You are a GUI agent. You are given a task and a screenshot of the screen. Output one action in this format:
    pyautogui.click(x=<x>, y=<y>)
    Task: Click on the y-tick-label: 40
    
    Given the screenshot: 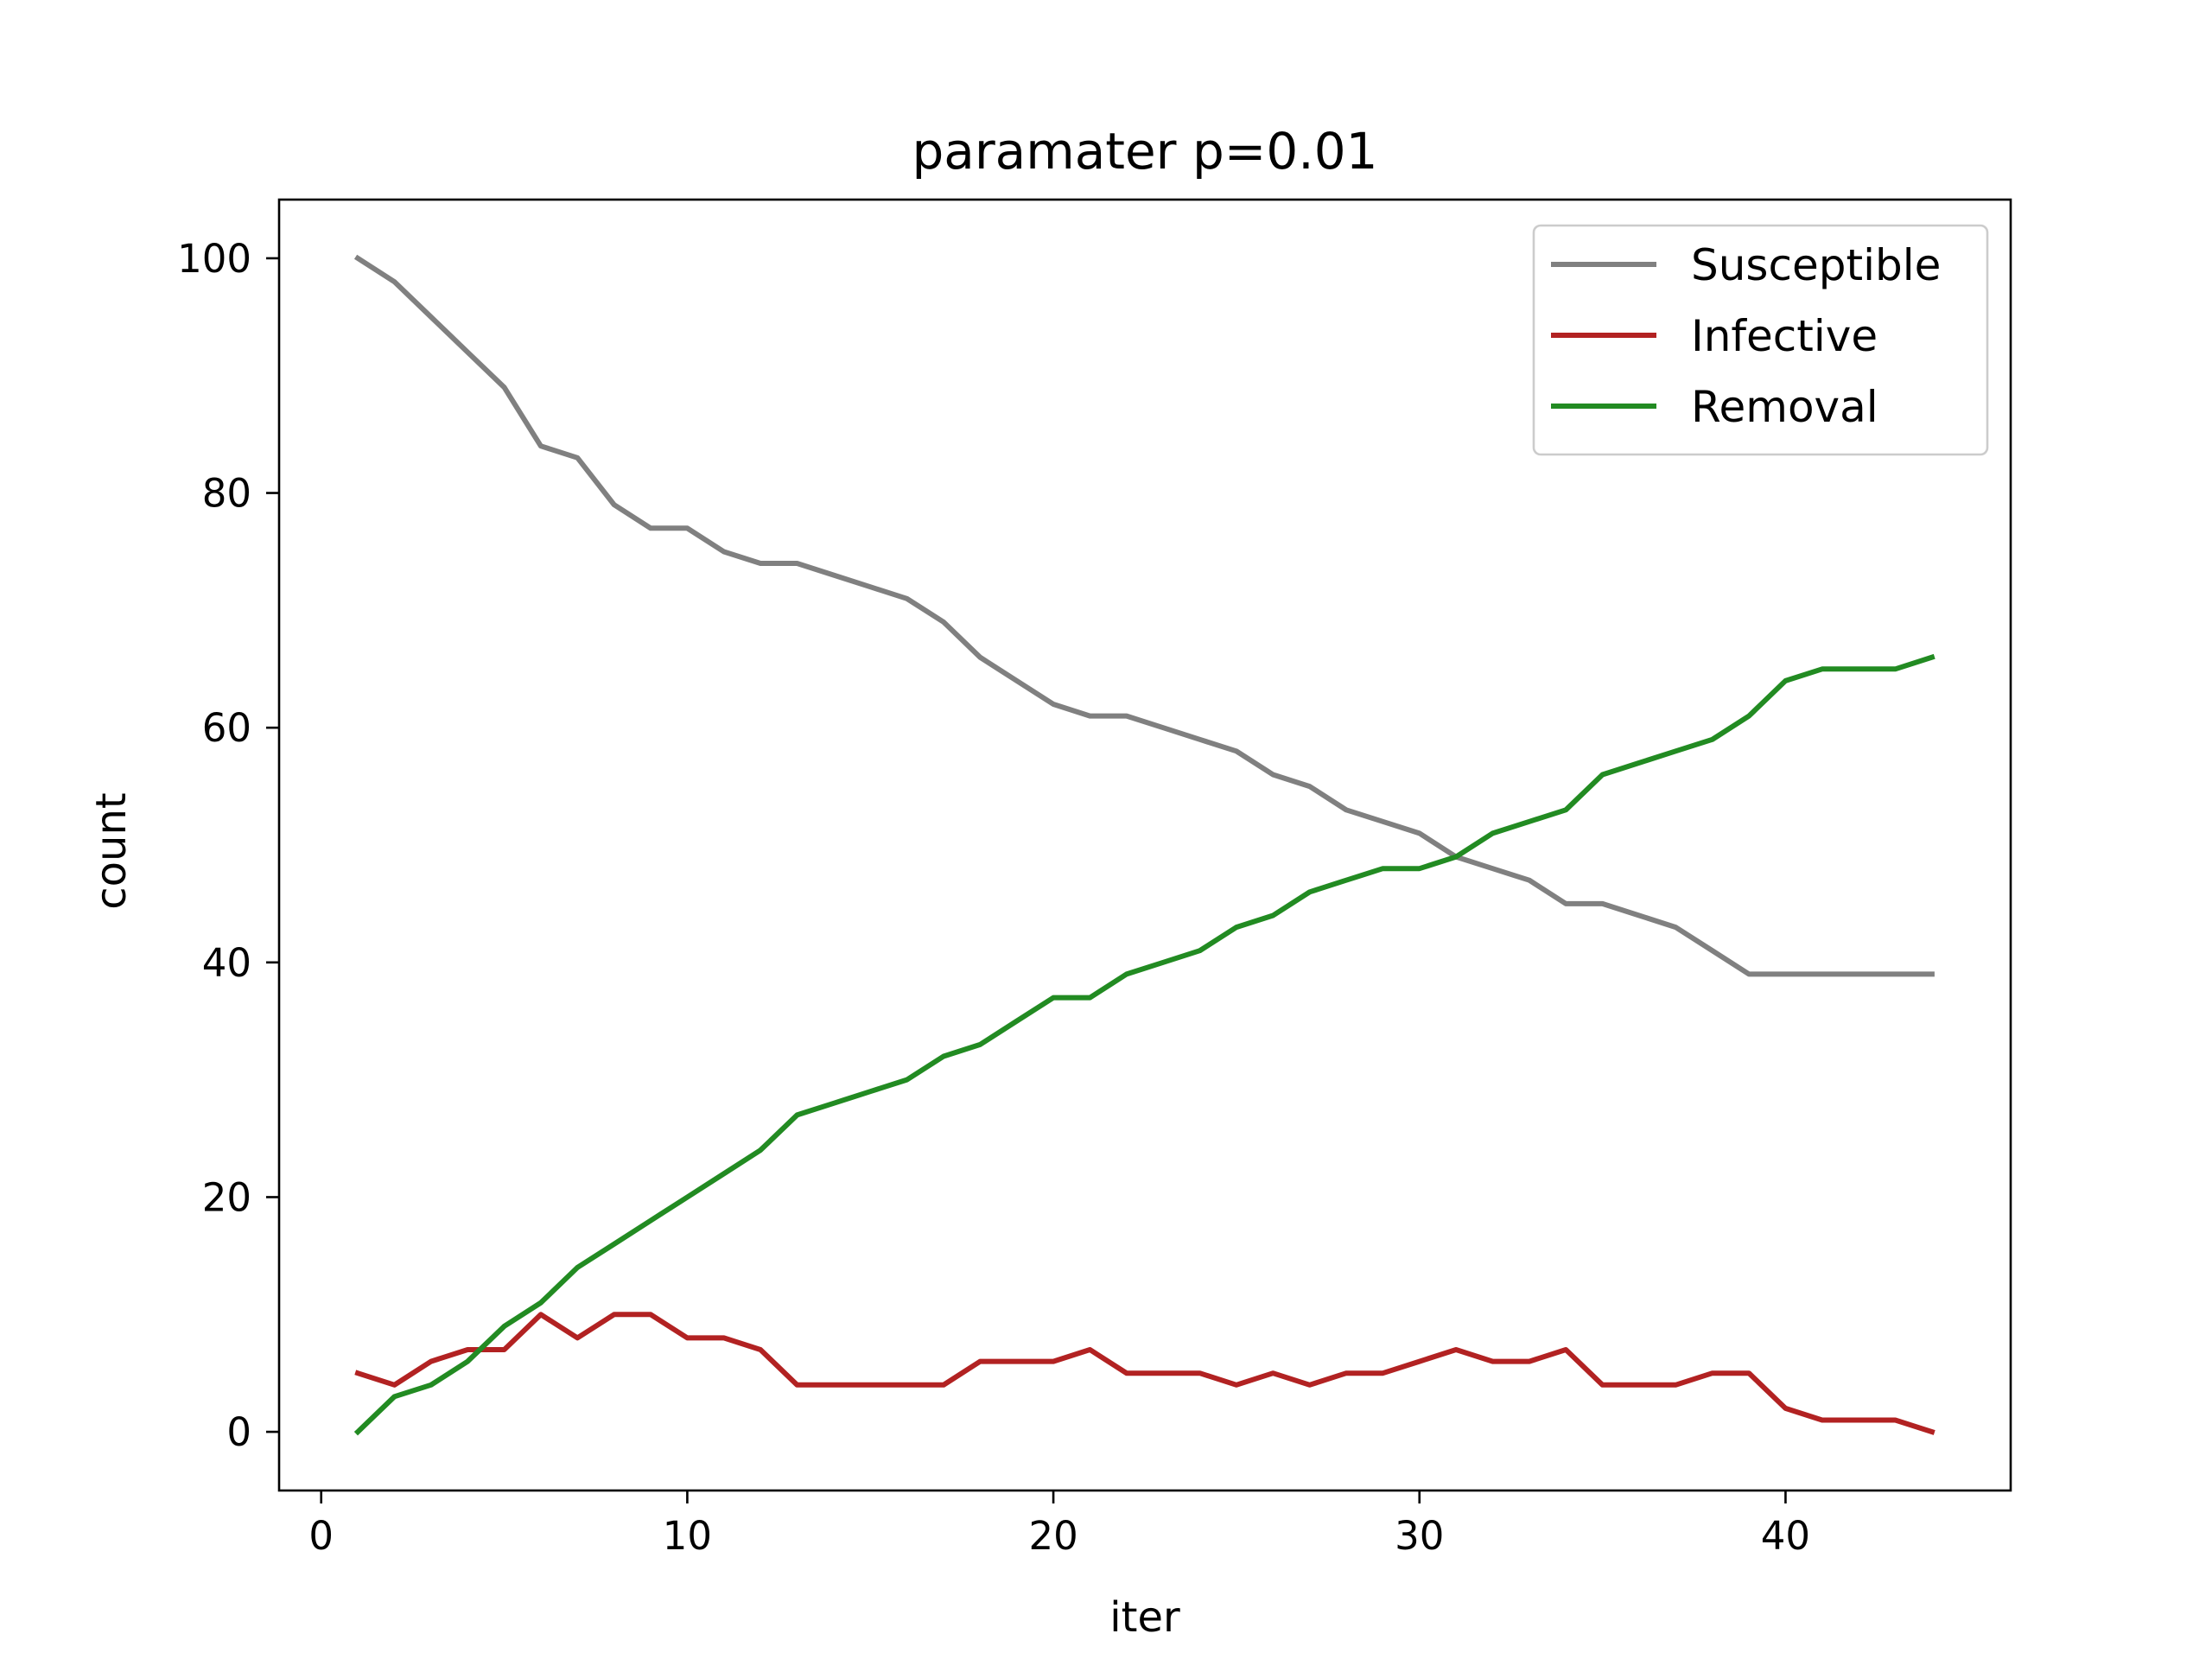 What is the action you would take?
    pyautogui.click(x=226, y=963)
    